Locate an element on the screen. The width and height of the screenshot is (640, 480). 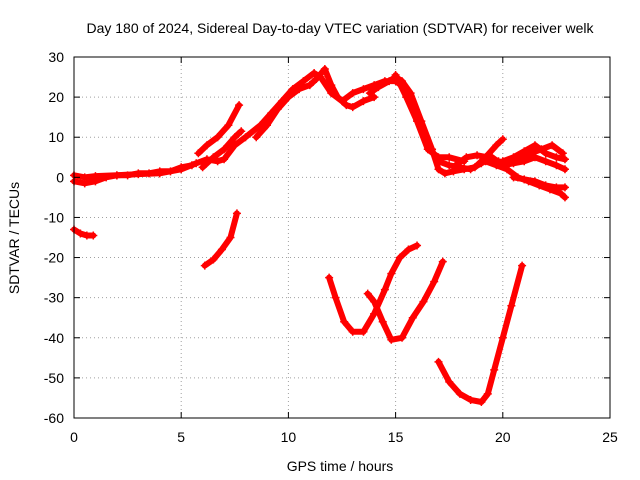
y-tick-label: -40 is located at coordinates (54, 338).